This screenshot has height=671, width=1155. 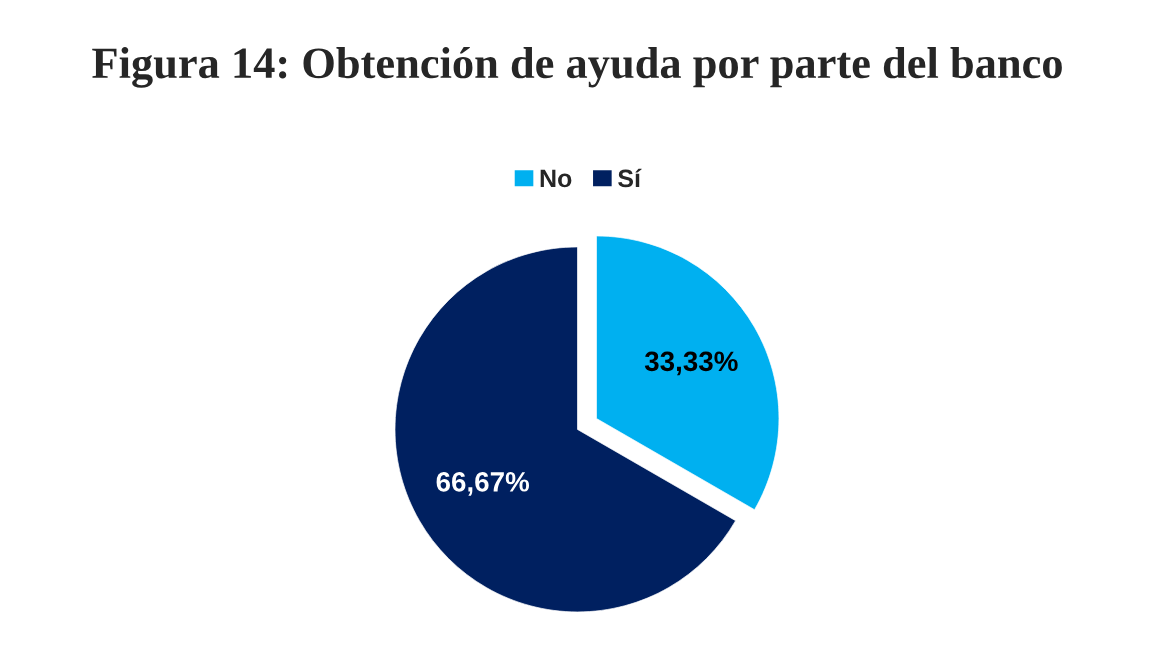 I want to click on legend-label: No, so click(x=556, y=178).